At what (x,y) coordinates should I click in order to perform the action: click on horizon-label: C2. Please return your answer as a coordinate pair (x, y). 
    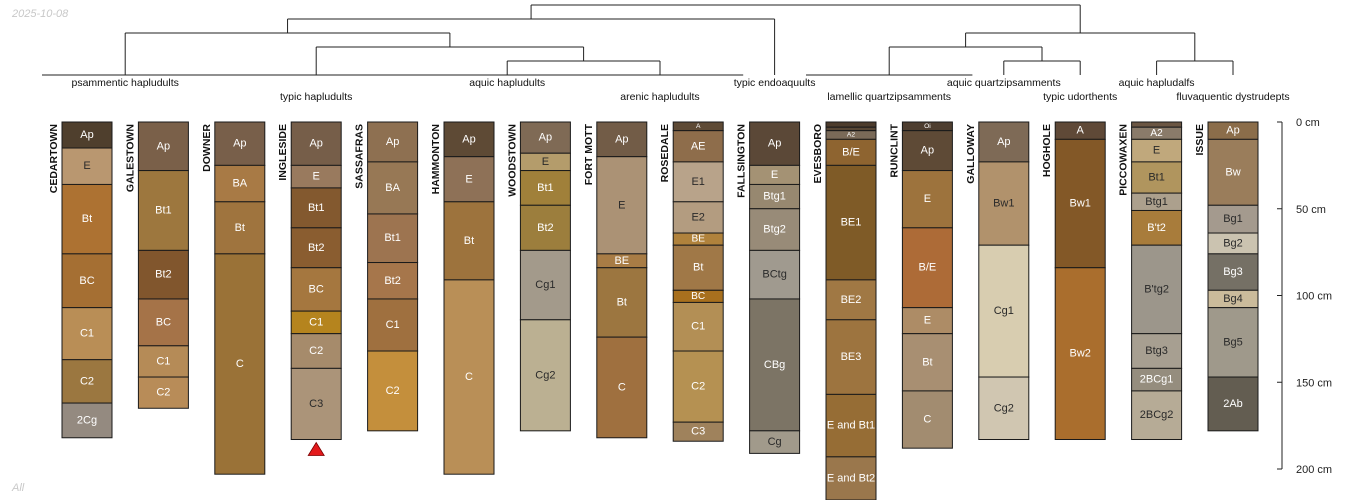
    Looking at the image, I should click on (316, 351).